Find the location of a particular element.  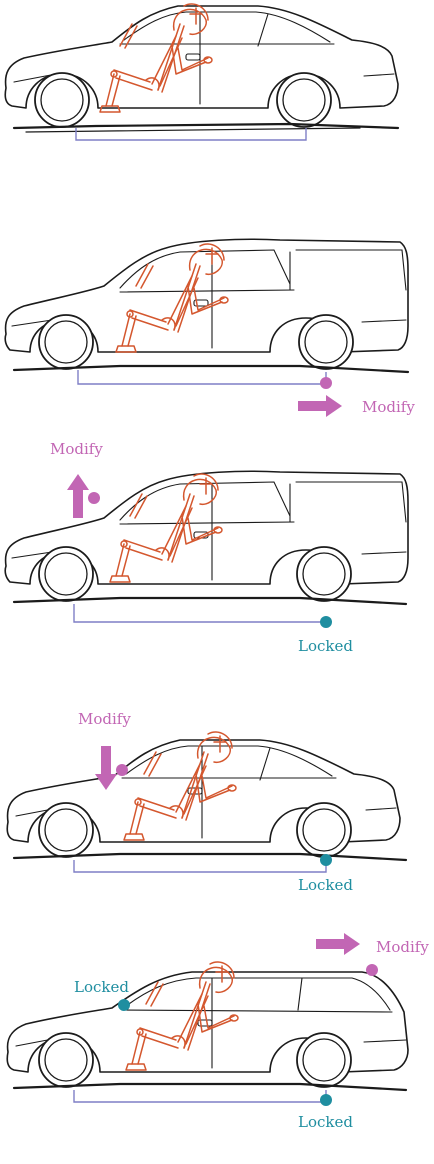

control-point-roof-rear is located at coordinates (372, 970).